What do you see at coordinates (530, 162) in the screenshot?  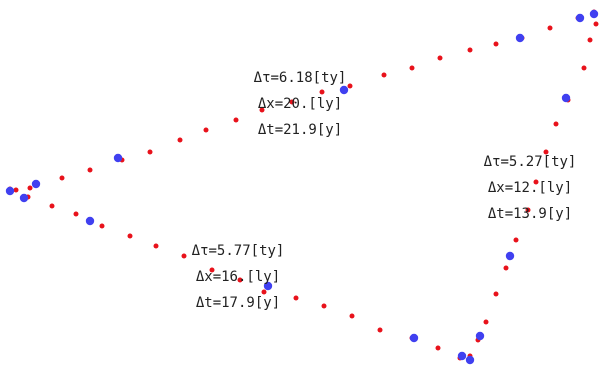 I see `annotation-right-line-1: Δτ=5.27[ty]` at bounding box center [530, 162].